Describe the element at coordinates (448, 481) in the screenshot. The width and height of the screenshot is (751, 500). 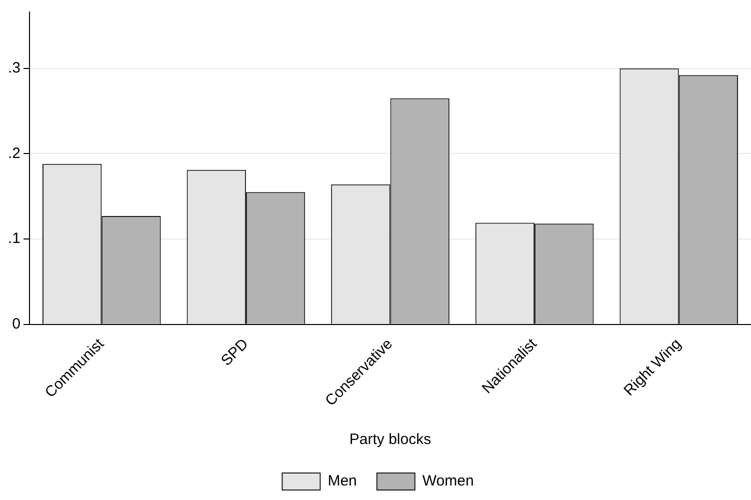
I see `legend-label: Women` at that location.